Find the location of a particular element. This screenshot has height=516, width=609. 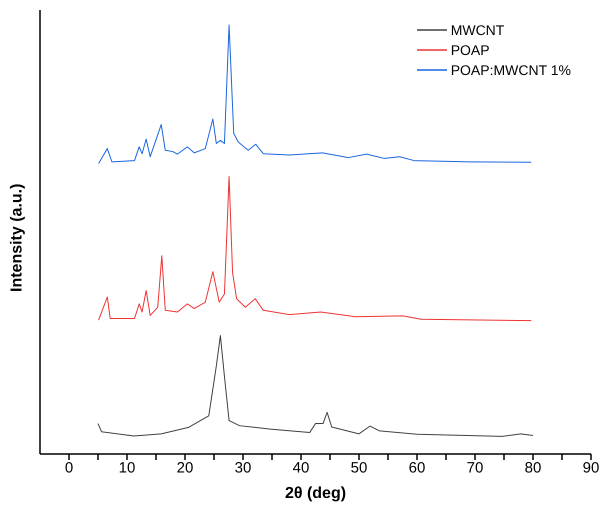

x-tick-label: 10 is located at coordinates (127, 468).